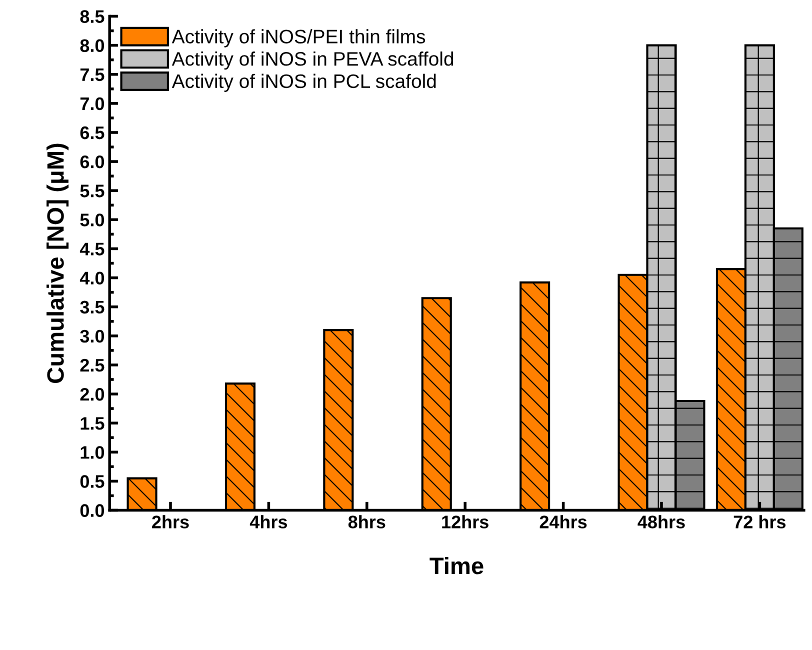 The image size is (812, 650). I want to click on y-axis-title: Cumulative [NO] (μM), so click(57, 263).